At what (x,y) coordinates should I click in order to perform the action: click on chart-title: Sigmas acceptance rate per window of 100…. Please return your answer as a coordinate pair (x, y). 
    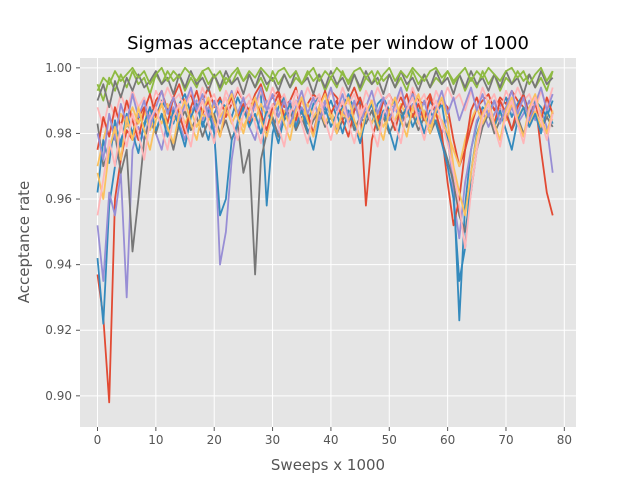
    Looking at the image, I should click on (328, 43).